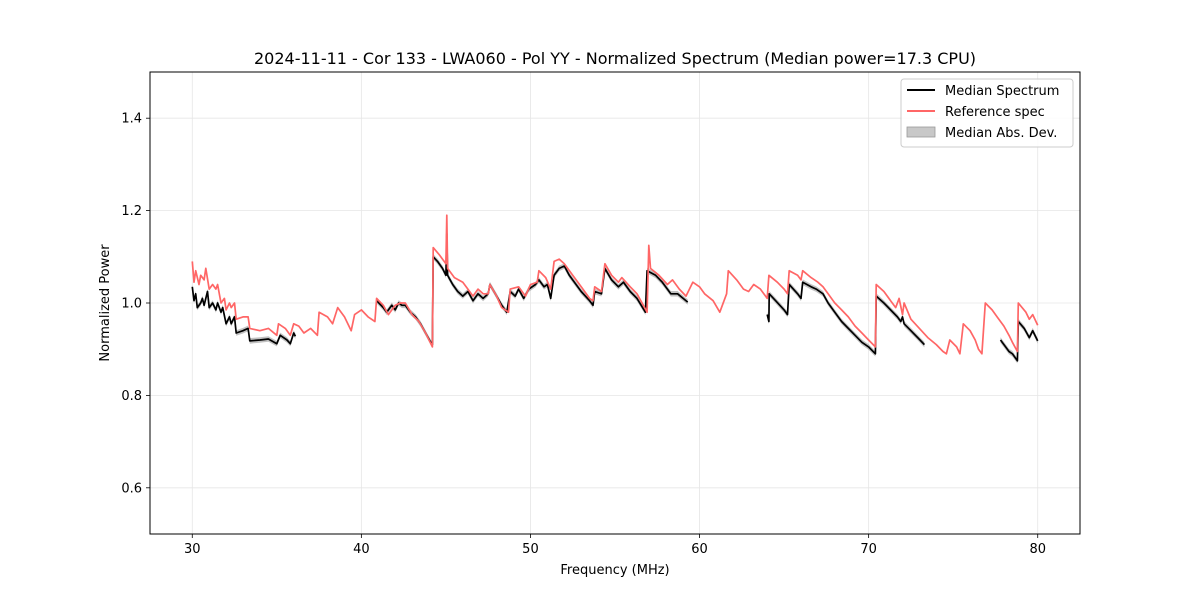 This screenshot has height=604, width=1200. I want to click on x-tick-label: 60, so click(699, 549).